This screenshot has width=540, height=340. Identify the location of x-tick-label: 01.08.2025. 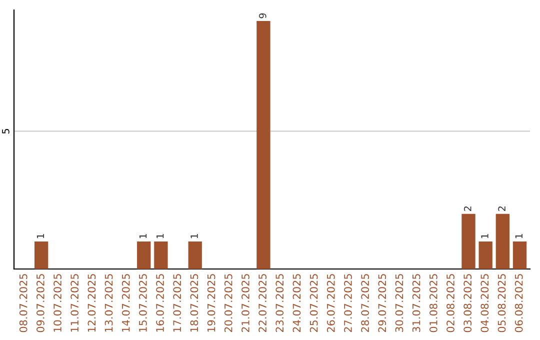
(433, 303).